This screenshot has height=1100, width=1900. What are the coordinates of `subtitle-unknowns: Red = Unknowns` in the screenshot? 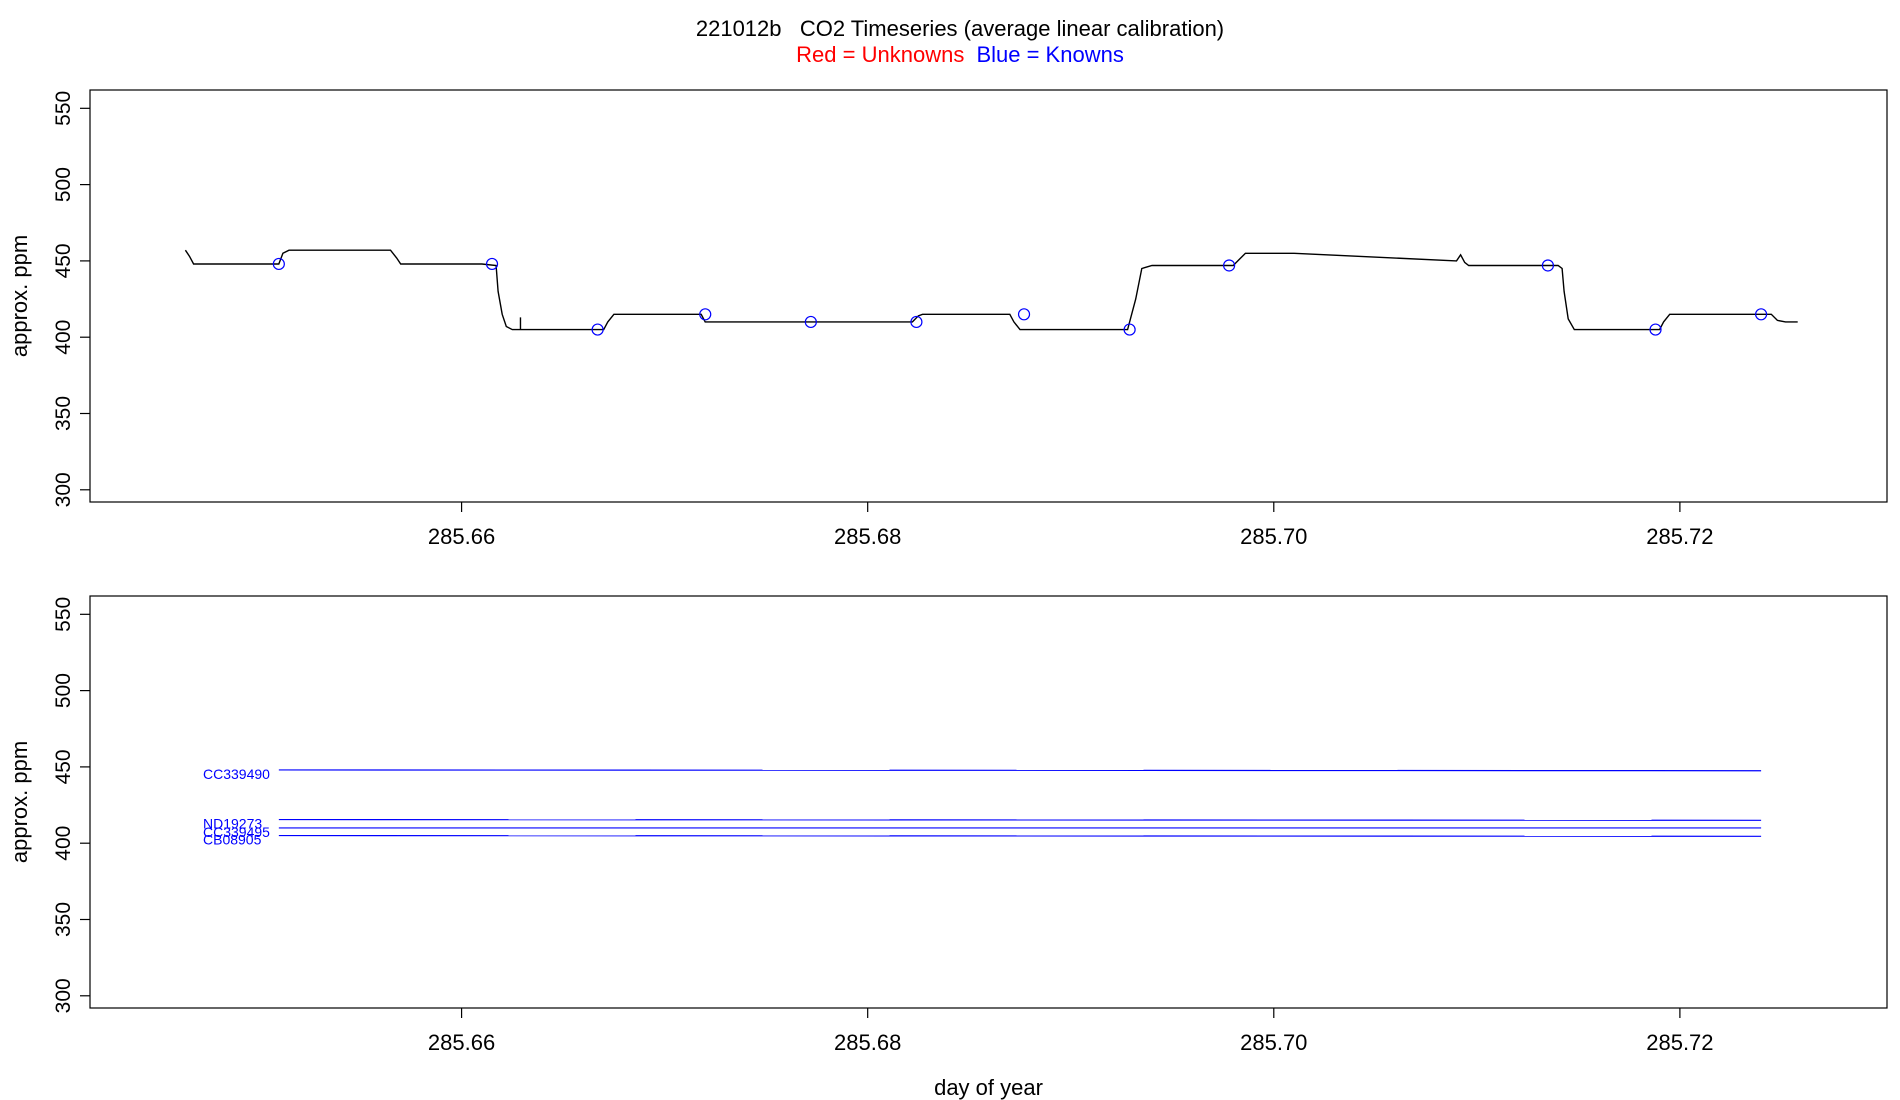 It's located at (880, 54).